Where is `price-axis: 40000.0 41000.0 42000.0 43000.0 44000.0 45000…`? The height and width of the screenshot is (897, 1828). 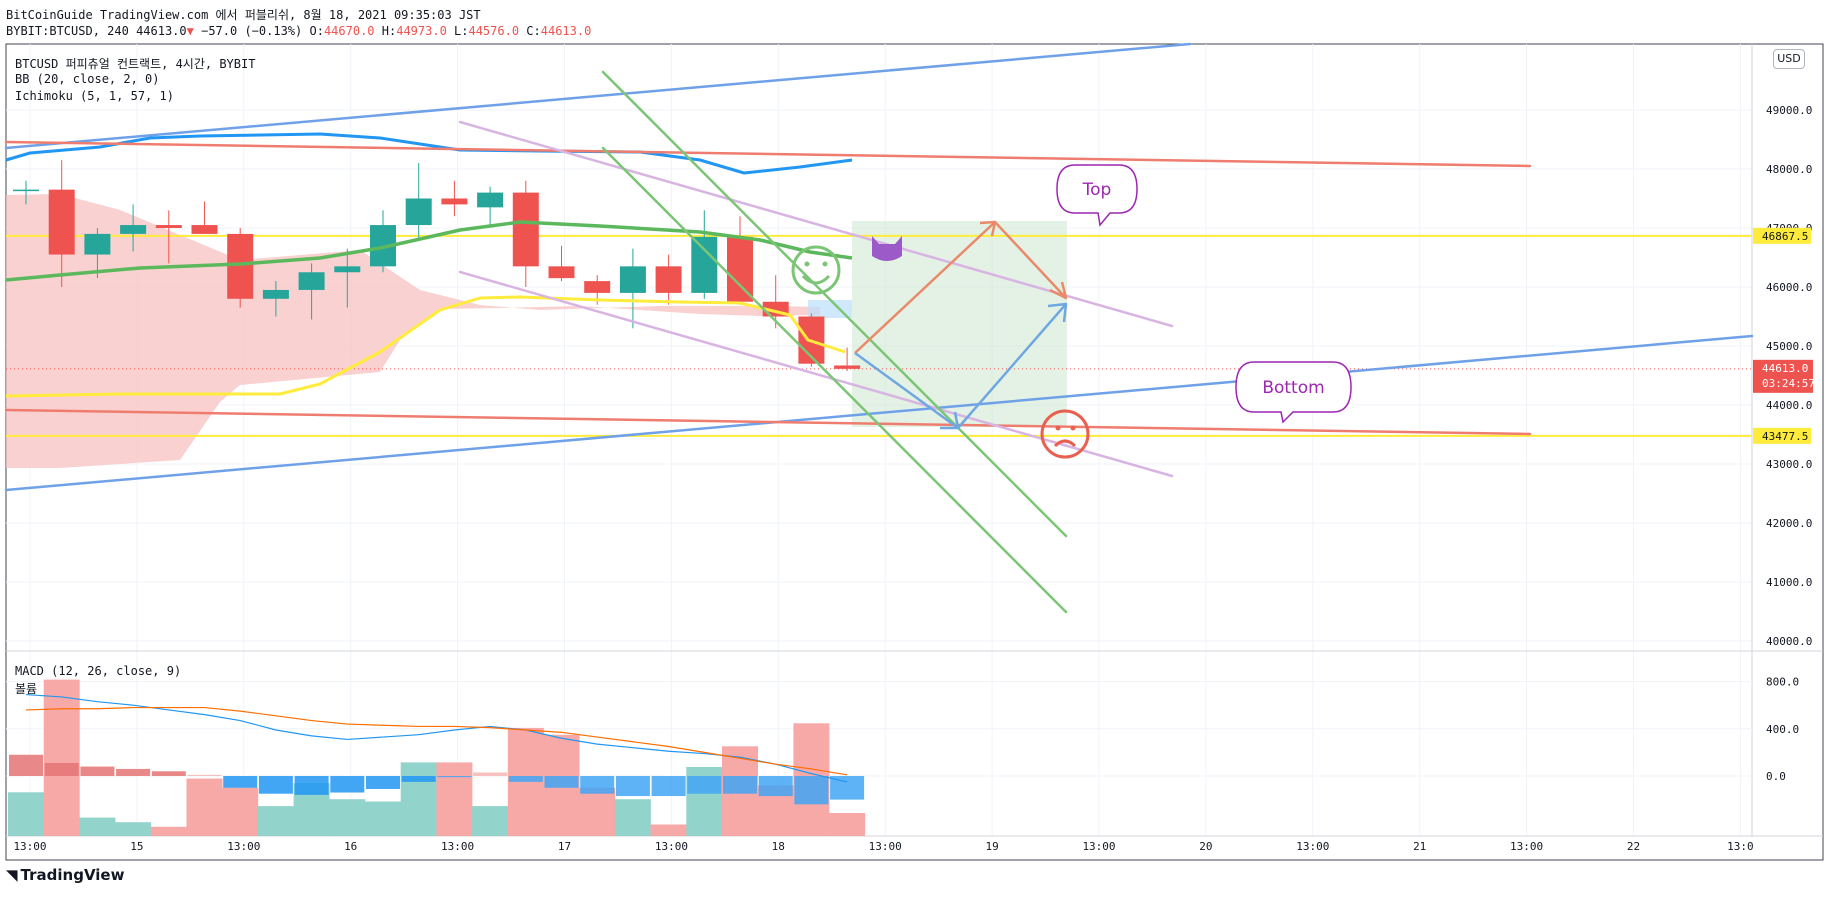
price-axis: 40000.0 41000.0 42000.0 43000.0 44000.0 45000… is located at coordinates (1784, 443).